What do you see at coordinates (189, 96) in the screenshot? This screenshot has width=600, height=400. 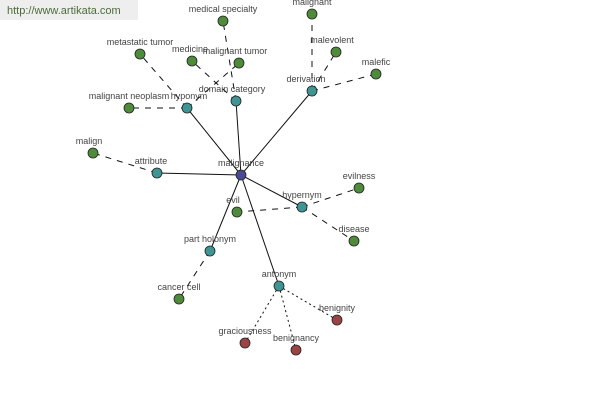 I see `node-label: hyponym` at bounding box center [189, 96].